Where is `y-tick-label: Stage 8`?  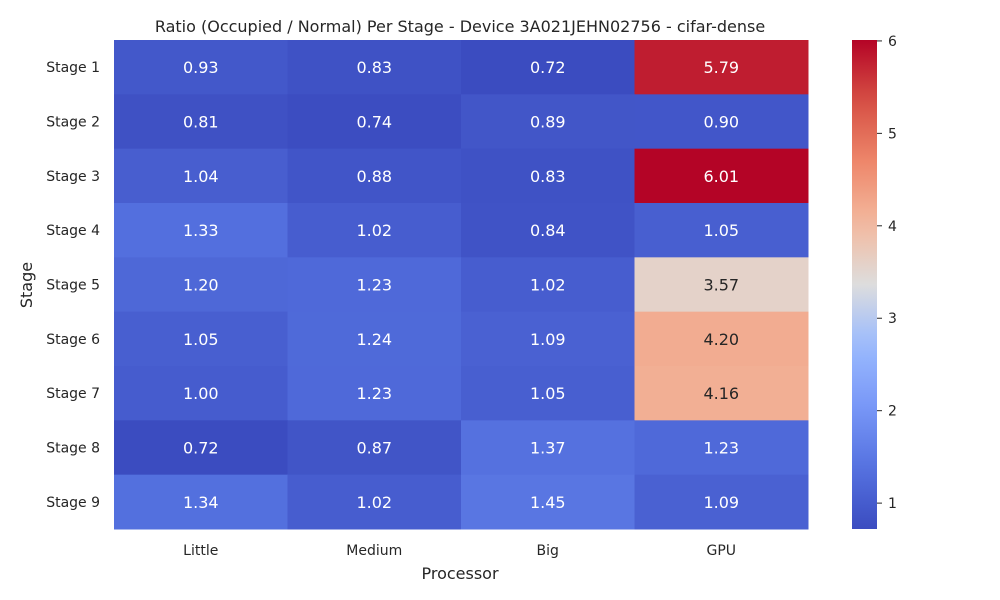 y-tick-label: Stage 8 is located at coordinates (73, 449).